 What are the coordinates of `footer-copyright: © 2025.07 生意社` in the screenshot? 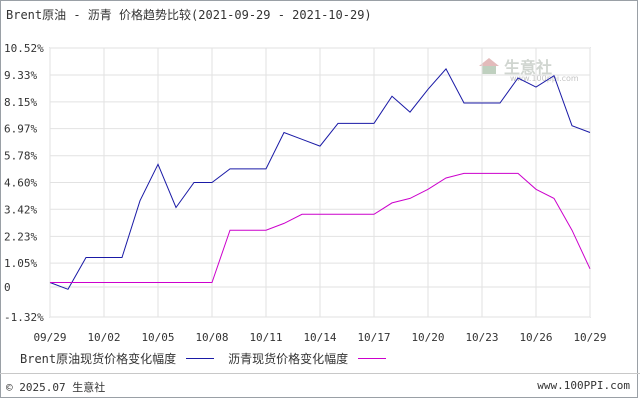 It's located at (56, 387).